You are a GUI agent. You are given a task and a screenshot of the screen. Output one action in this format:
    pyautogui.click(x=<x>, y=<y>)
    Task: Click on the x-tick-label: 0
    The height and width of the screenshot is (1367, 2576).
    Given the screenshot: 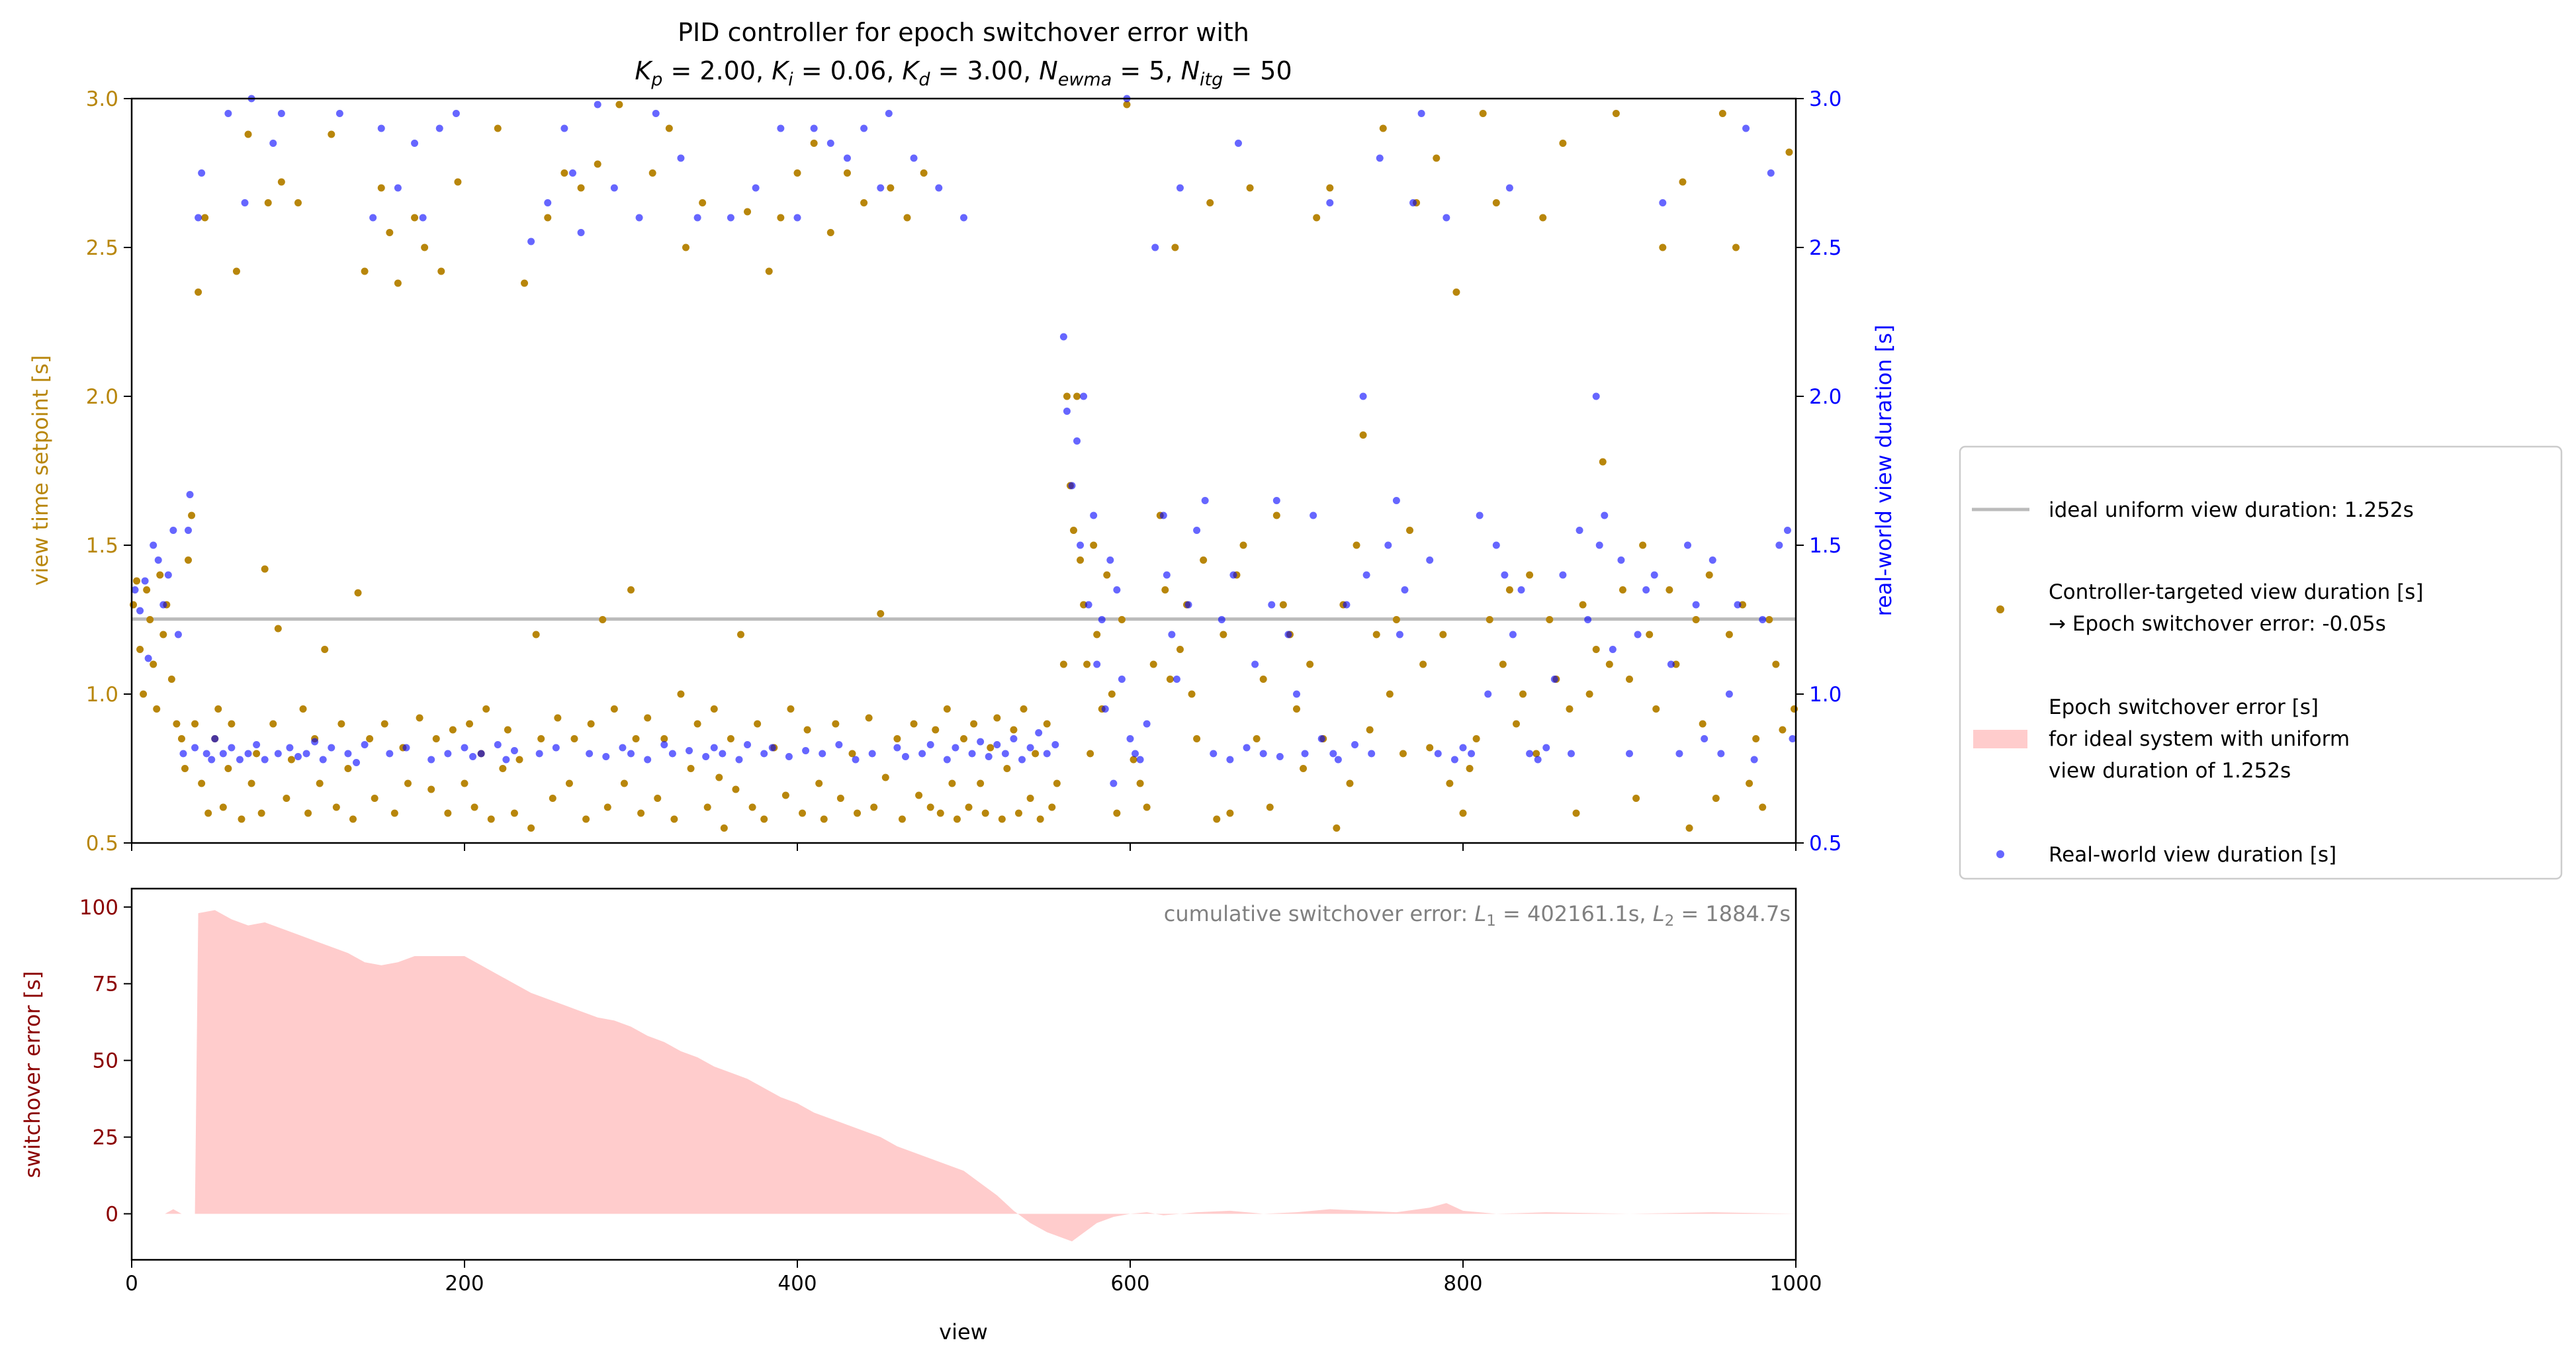 What is the action you would take?
    pyautogui.click(x=131, y=1284)
    